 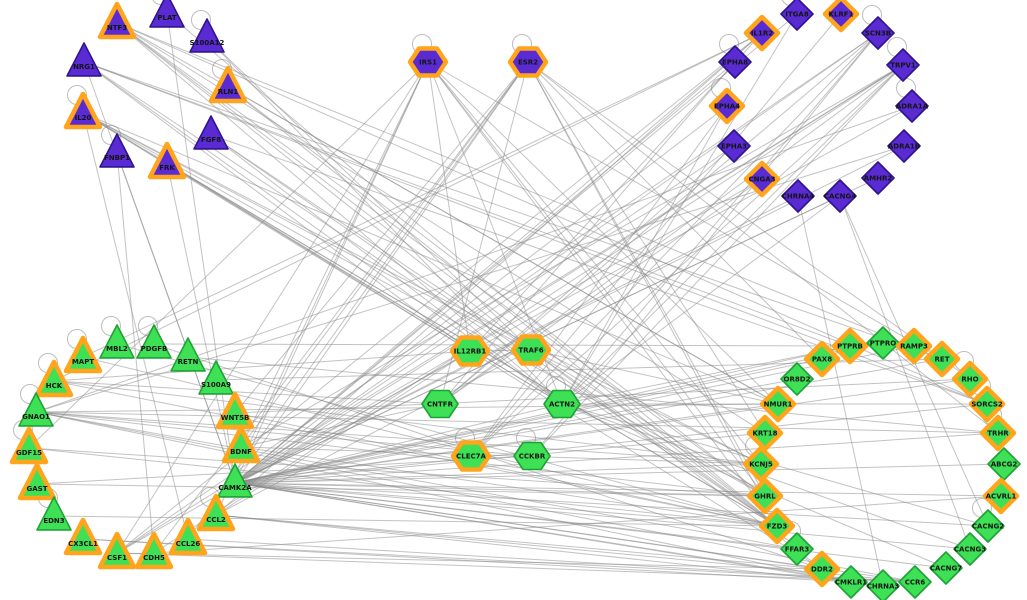 What do you see at coordinates (841, 16) in the screenshot?
I see `node-KLRF1: KLRF1` at bounding box center [841, 16].